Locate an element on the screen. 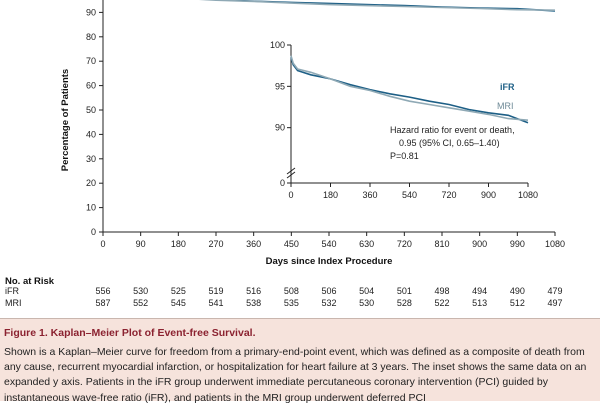 The width and height of the screenshot is (600, 406). main-y-tick-label: 10 is located at coordinates (91, 208).